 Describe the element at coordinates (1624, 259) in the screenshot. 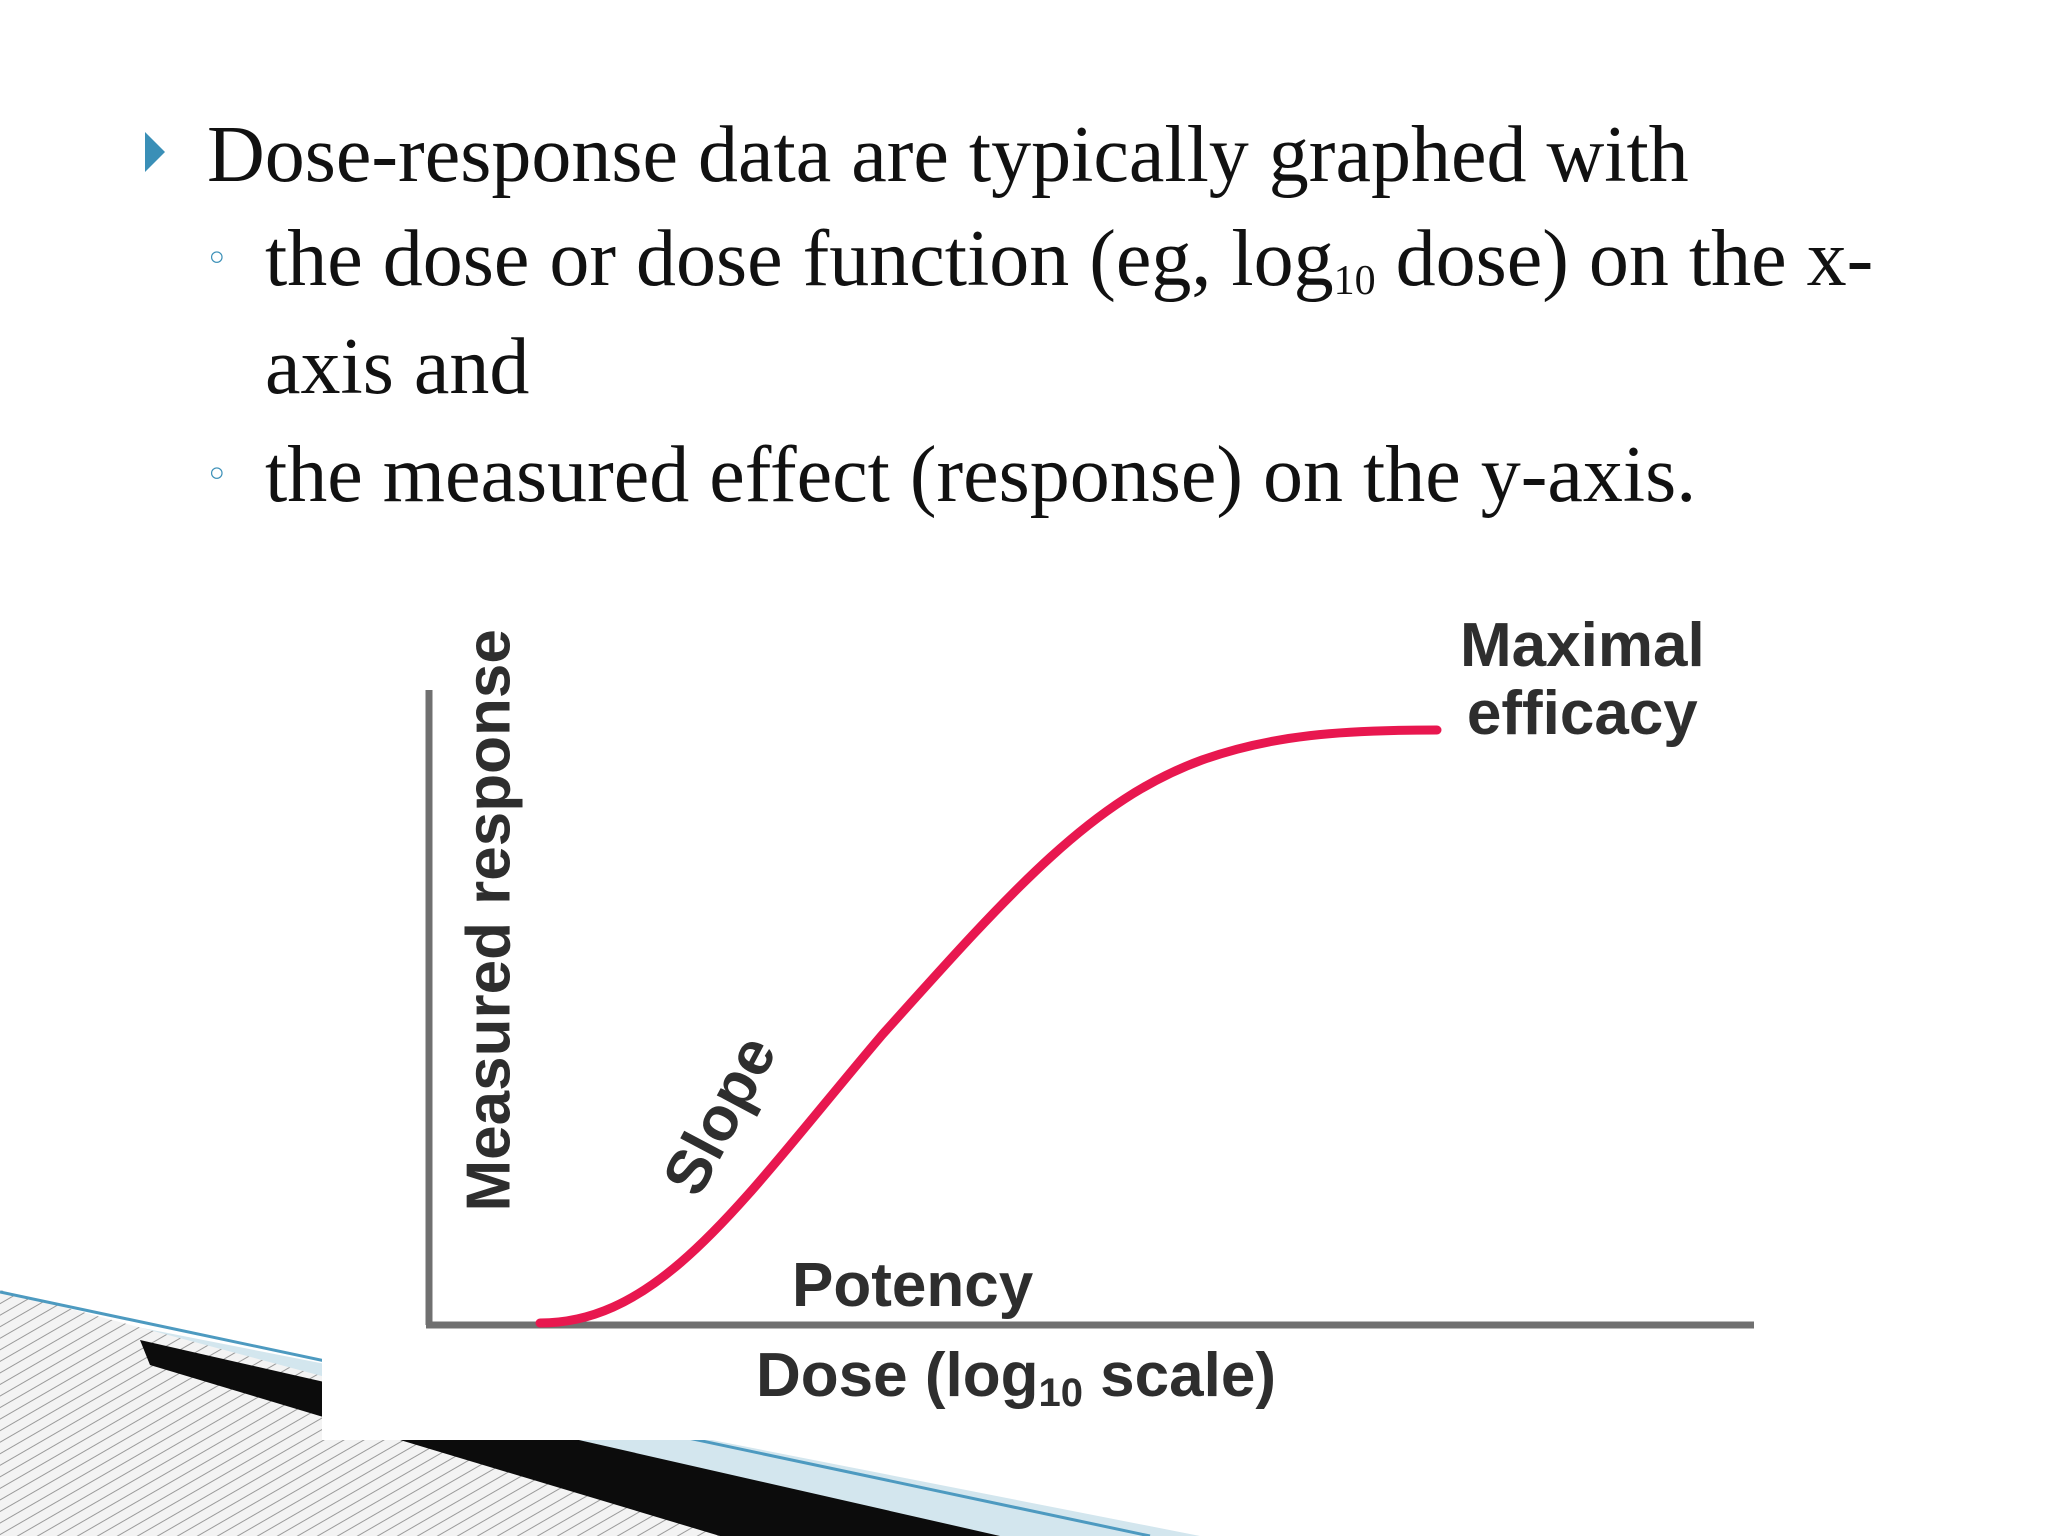

I see `sub-bullet-text-part2: dose) on the x-` at that location.